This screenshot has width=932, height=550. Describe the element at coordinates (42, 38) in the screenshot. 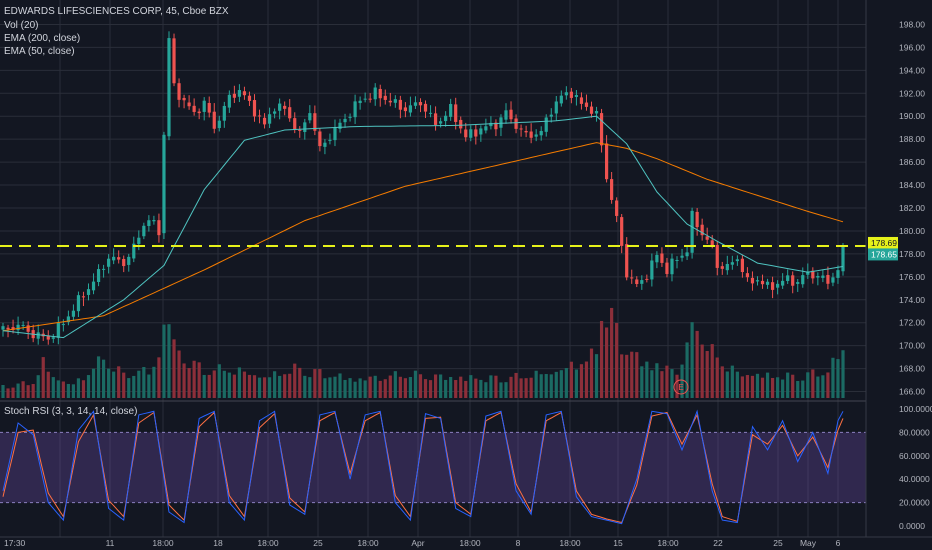

I see `indicator-ema200-label: EMA (200, close)` at that location.